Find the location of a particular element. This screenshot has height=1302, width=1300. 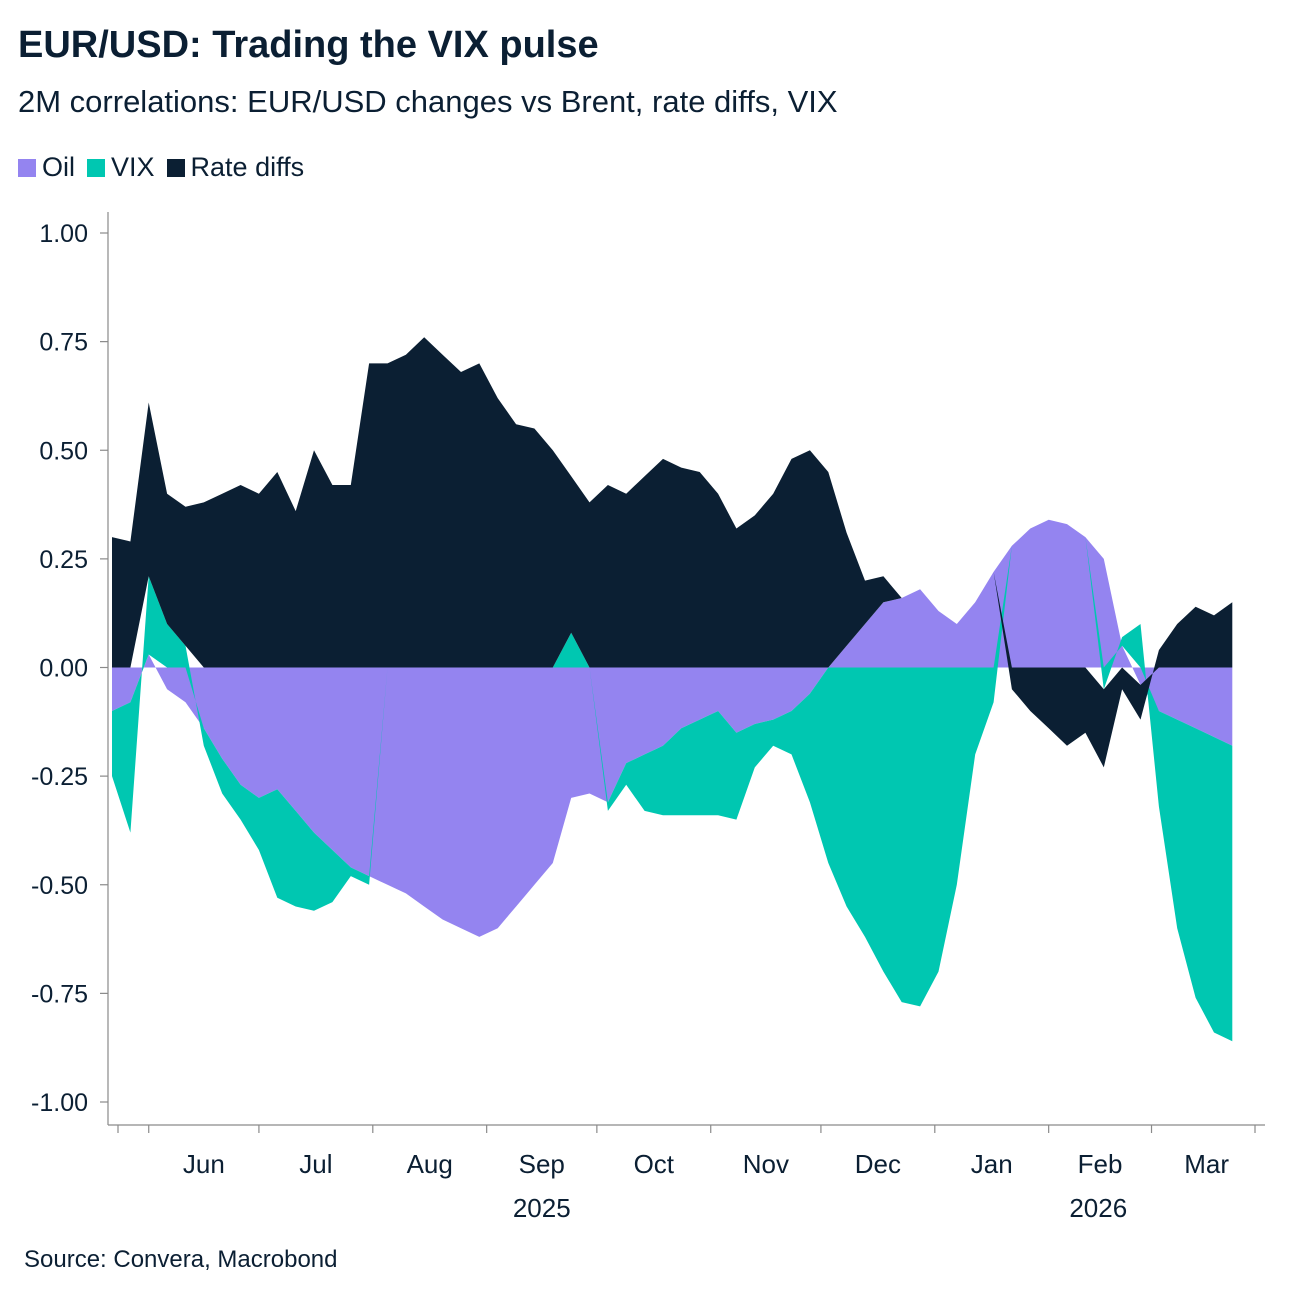

x-month-label: Dec is located at coordinates (878, 1164).